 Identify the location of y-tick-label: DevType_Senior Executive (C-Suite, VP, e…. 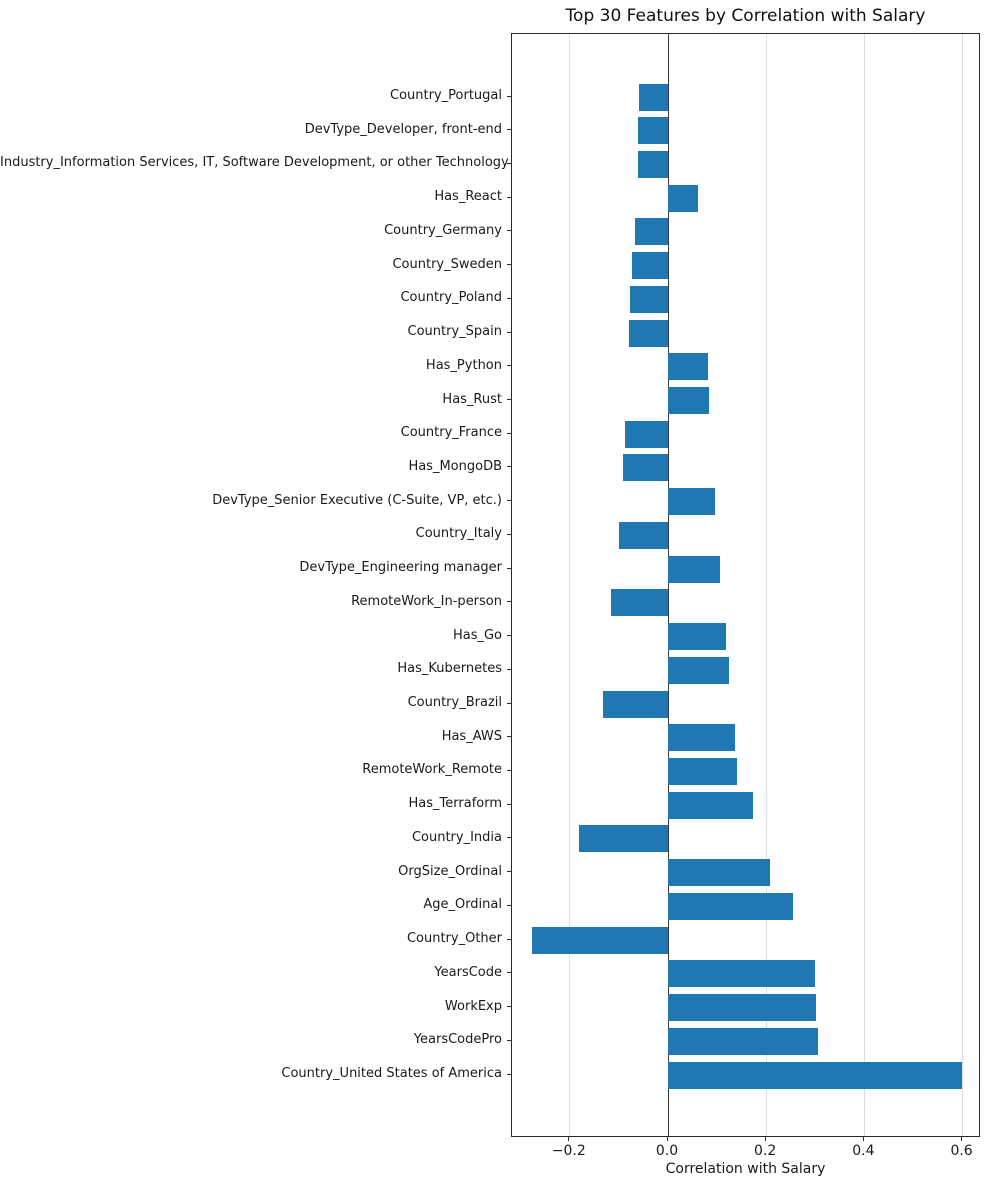
(357, 500).